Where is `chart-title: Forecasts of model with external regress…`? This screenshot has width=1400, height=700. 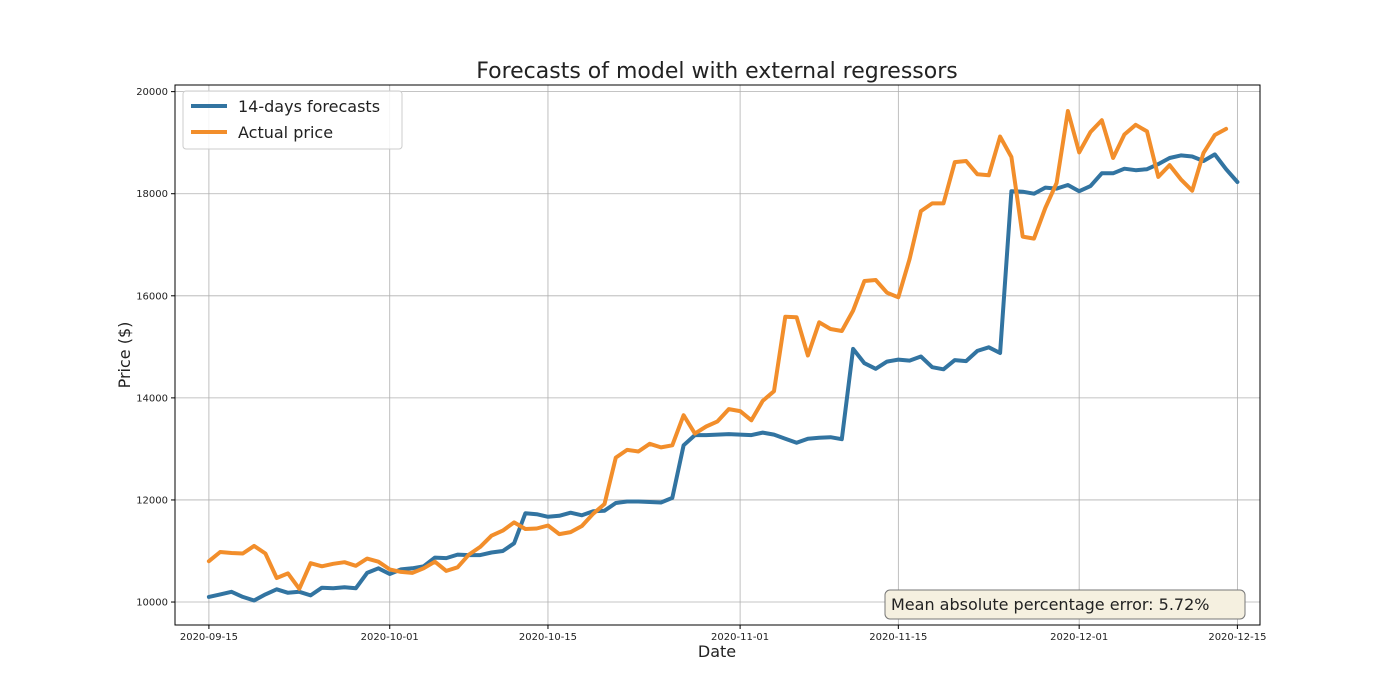 chart-title: Forecasts of model with external regress… is located at coordinates (716, 71).